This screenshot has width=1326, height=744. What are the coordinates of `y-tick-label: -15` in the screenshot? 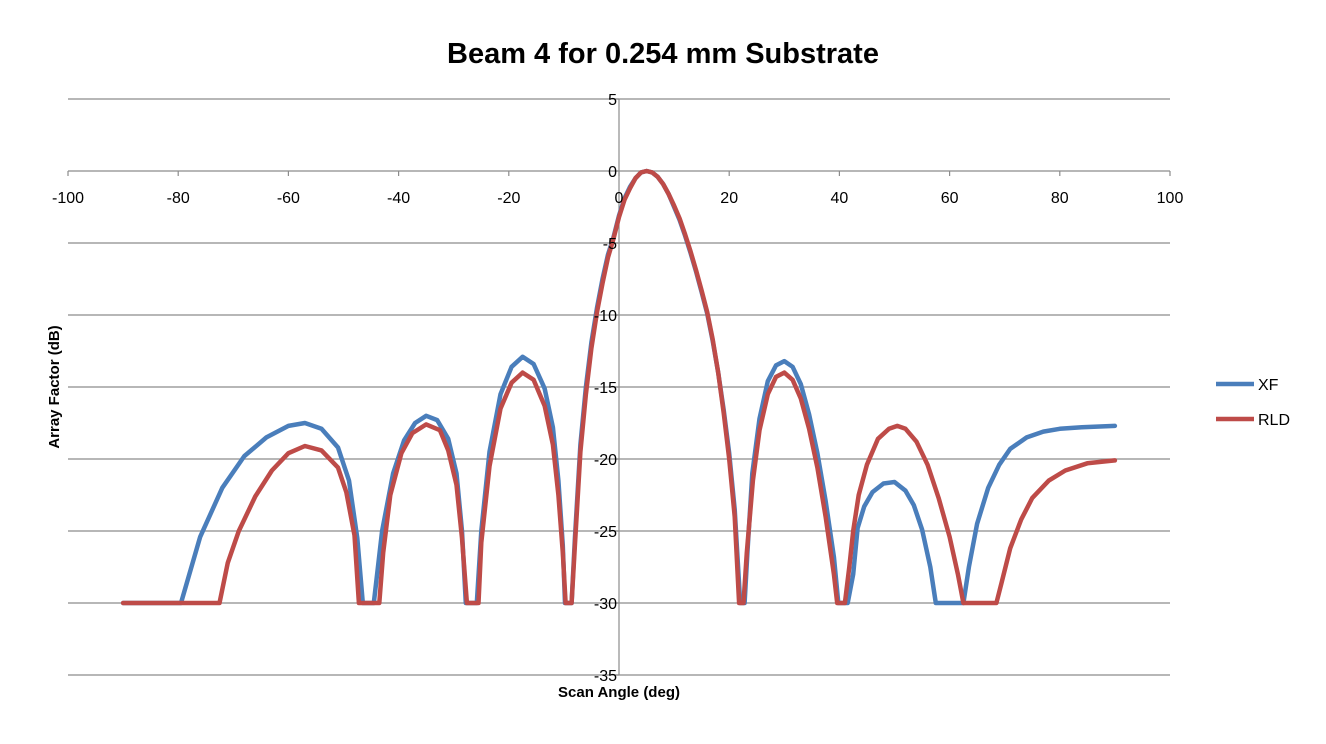 It's located at (605, 388).